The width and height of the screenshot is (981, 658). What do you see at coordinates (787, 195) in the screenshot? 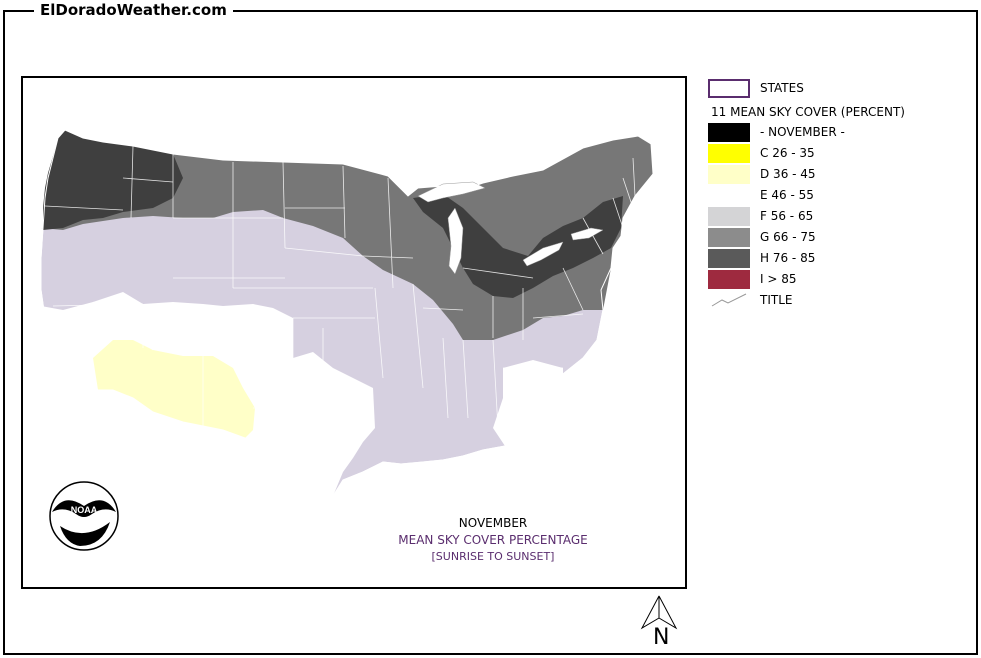
I see `legend-item-label: E 46 - 55` at bounding box center [787, 195].